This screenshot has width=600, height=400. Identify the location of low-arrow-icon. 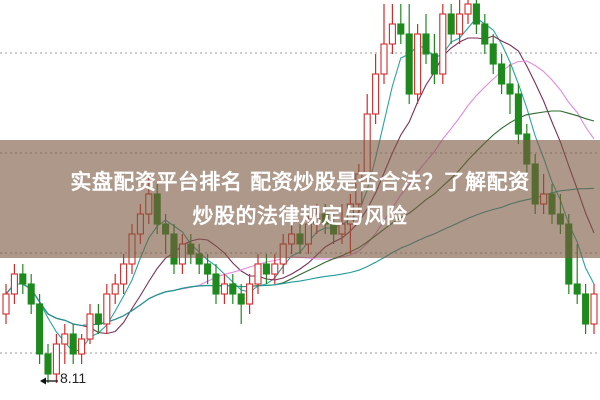
(49, 381).